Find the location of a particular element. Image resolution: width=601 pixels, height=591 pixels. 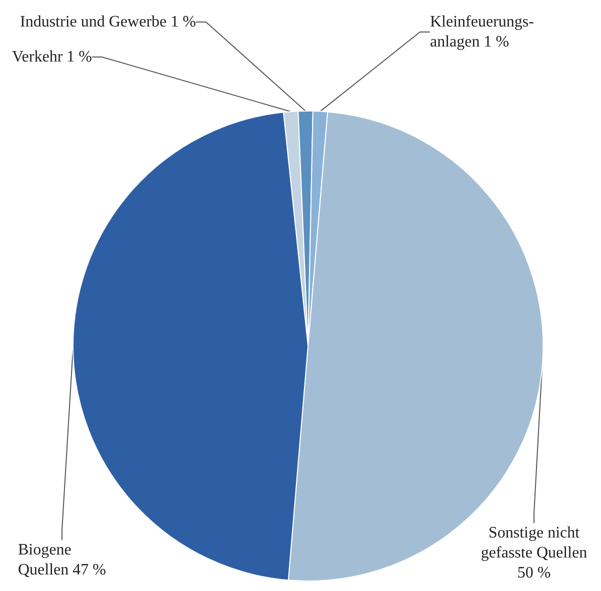

slice-label: Biogene Quellen 47 % is located at coordinates (62, 560).